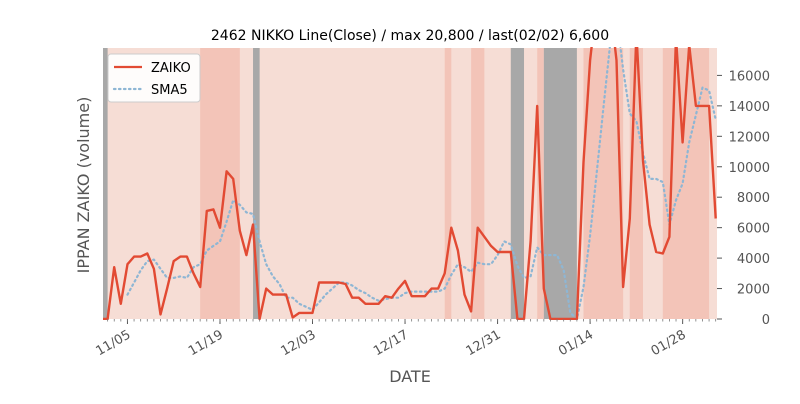 The image size is (800, 404). I want to click on y-tick-label: 10000, so click(749, 168).